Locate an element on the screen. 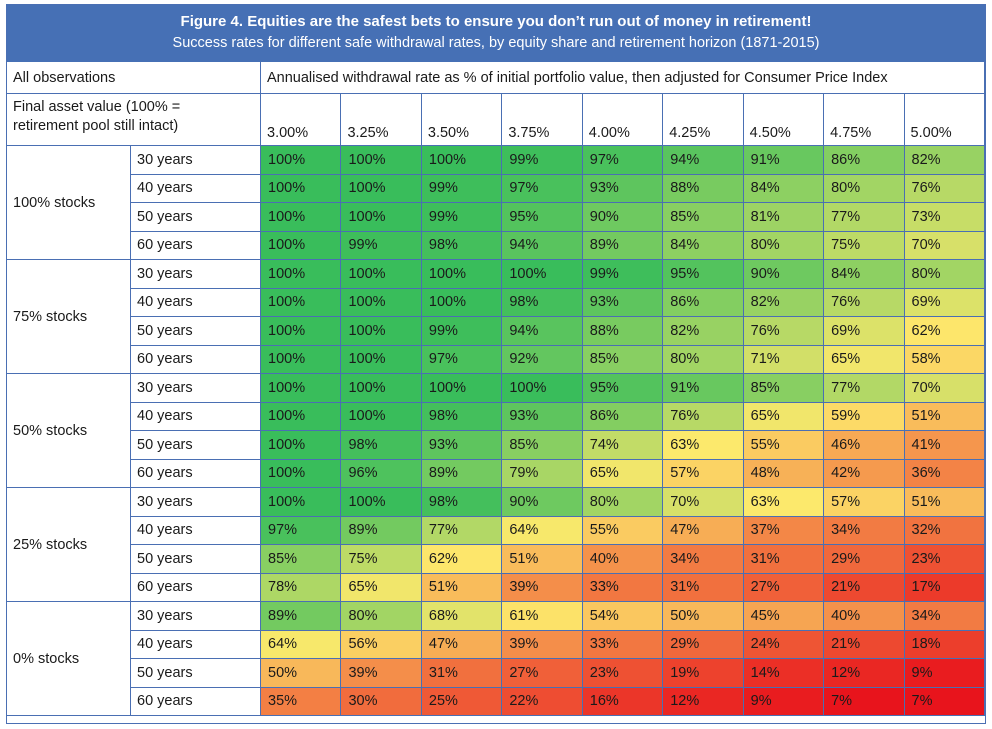 Image resolution: width=992 pixels, height=729 pixels. column-header: 4.75% is located at coordinates (864, 120).